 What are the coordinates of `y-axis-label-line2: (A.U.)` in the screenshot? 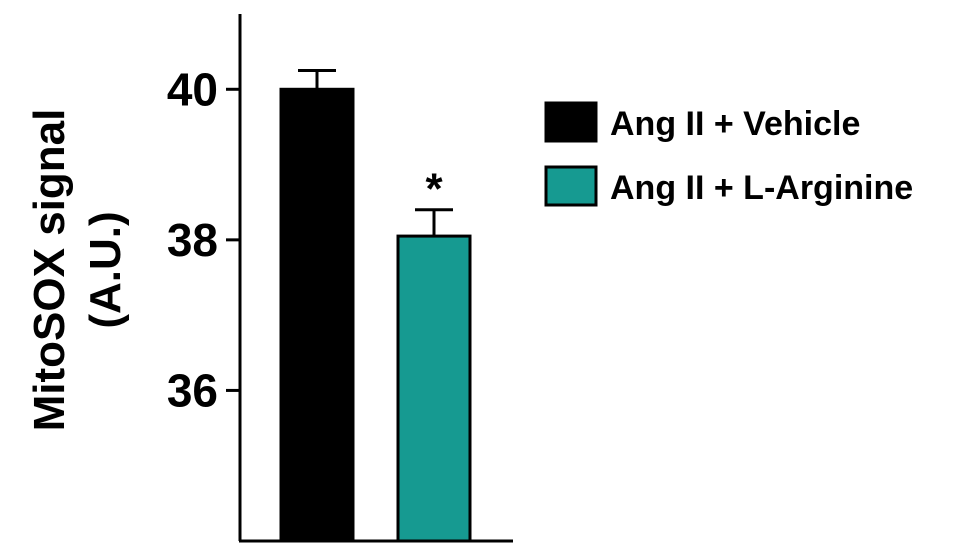 It's located at (105, 269).